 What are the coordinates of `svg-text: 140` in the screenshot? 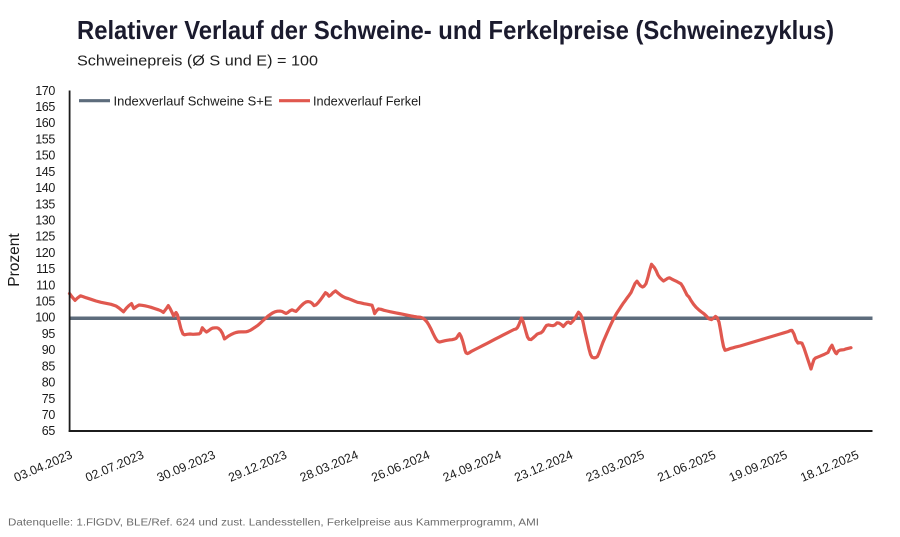 It's located at (45, 188).